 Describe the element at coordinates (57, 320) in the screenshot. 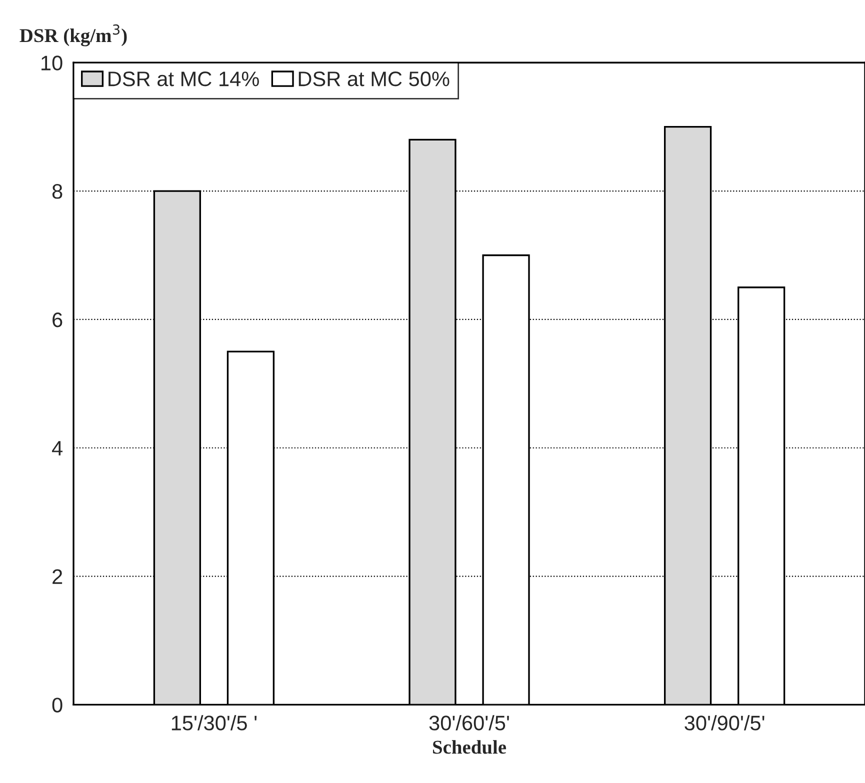

I see `y-tick-label: 6` at that location.